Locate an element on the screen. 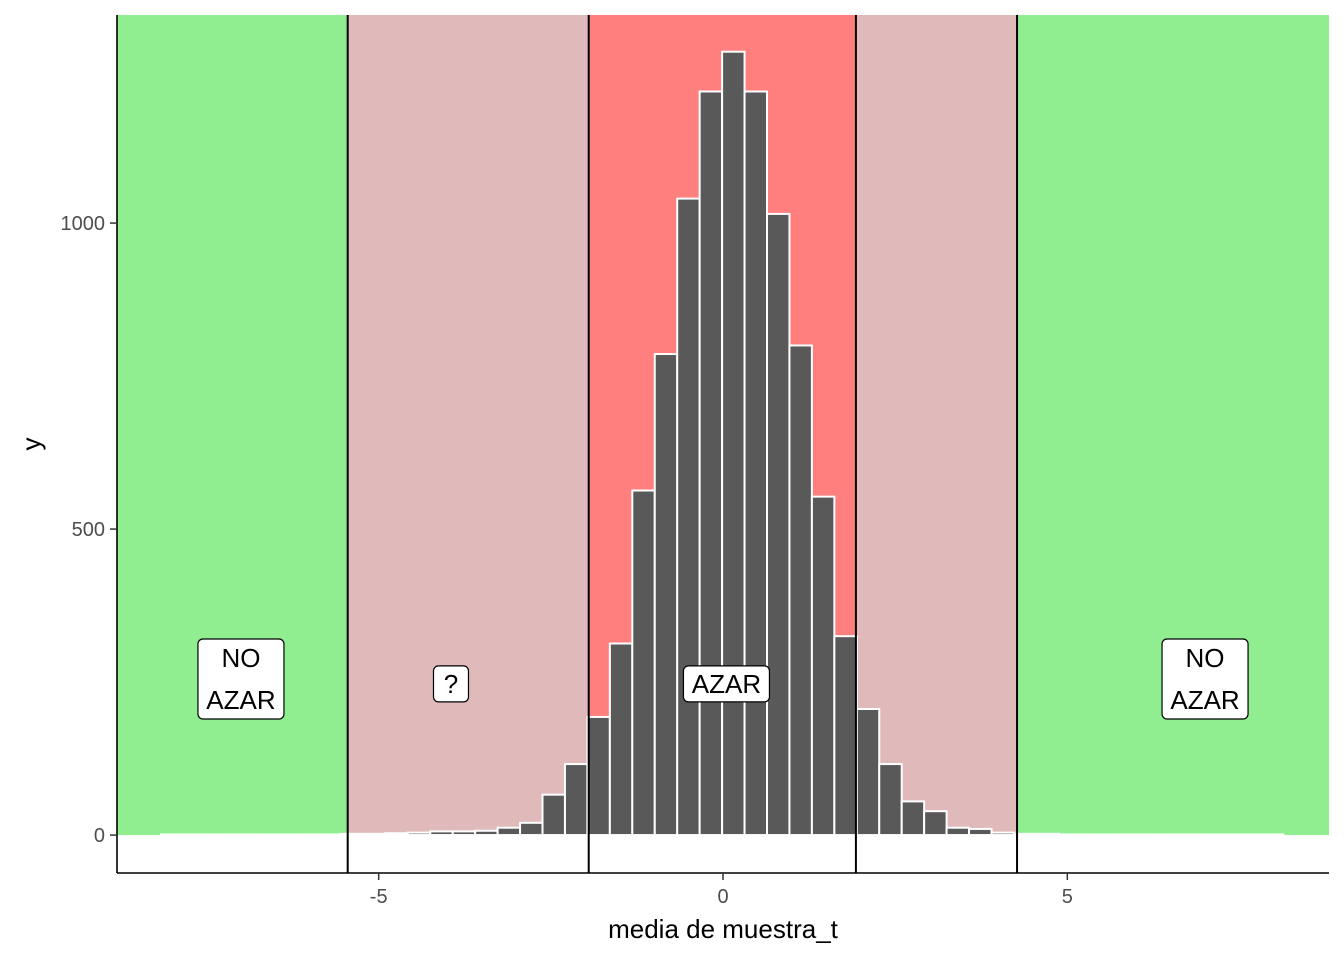 The height and width of the screenshot is (960, 1344). zone-label-text: ? is located at coordinates (451, 684).